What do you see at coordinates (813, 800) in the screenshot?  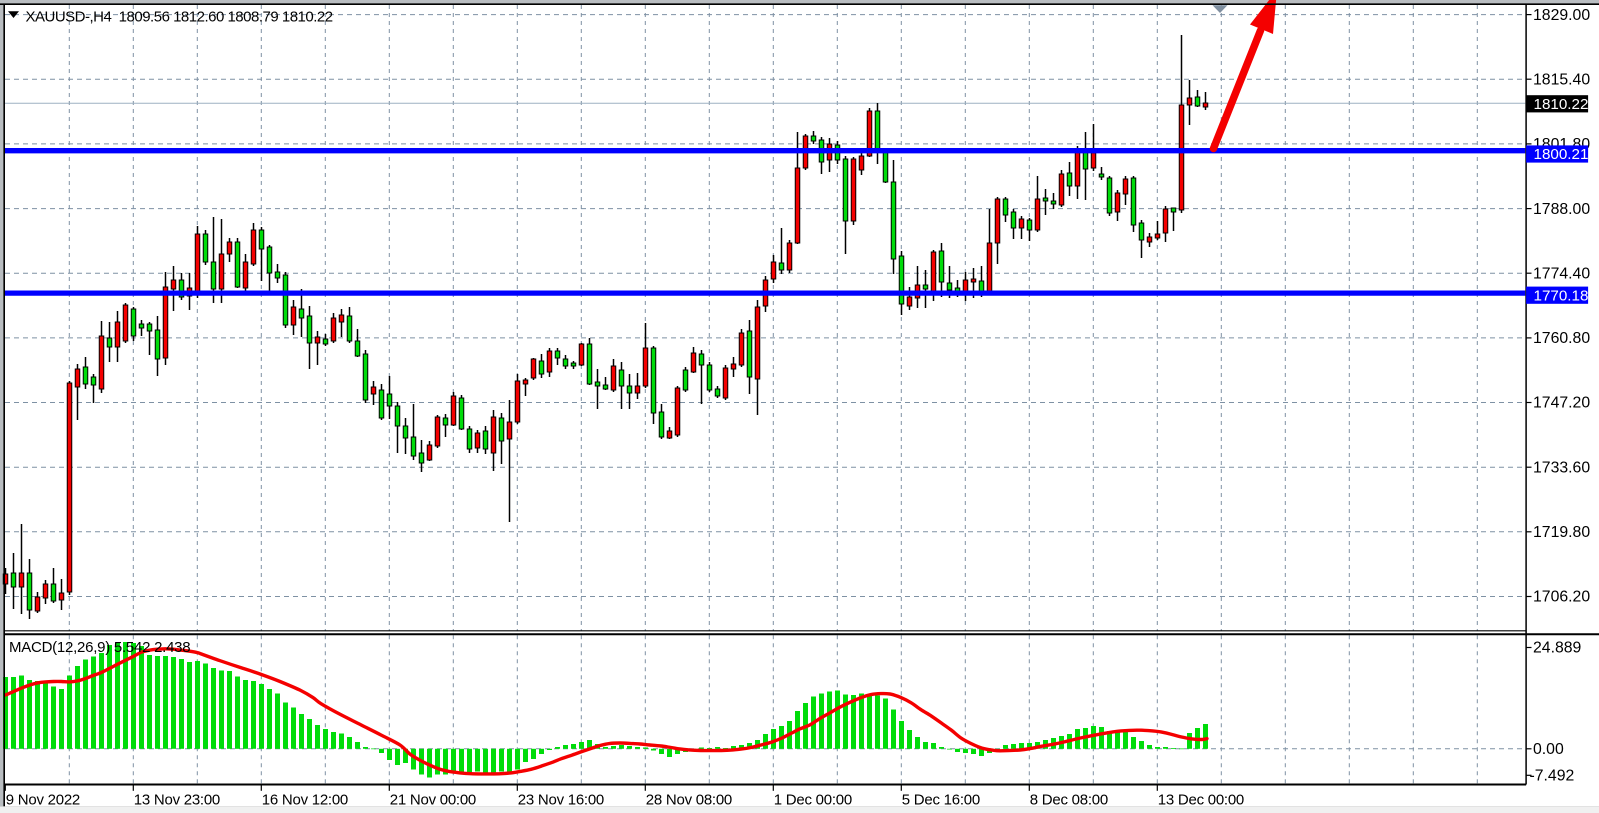 I see `svg-text: 1 Dec 00:00` at bounding box center [813, 800].